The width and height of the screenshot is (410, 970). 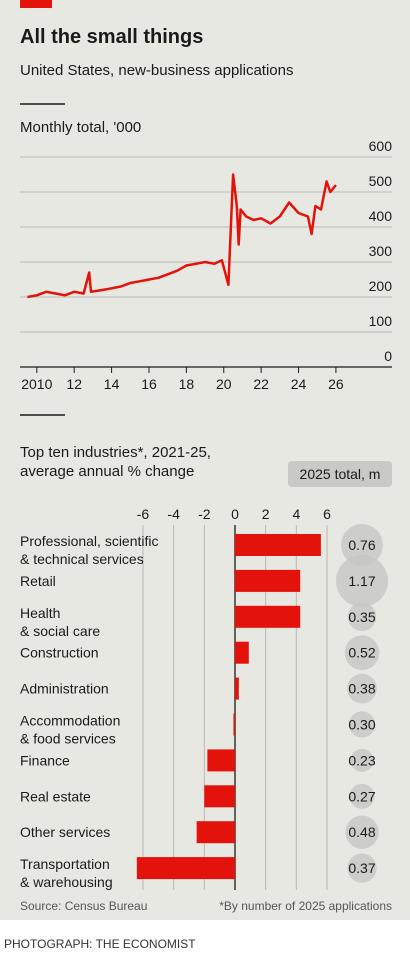 I want to click on x-tick-label: 2010, so click(x=36, y=384).